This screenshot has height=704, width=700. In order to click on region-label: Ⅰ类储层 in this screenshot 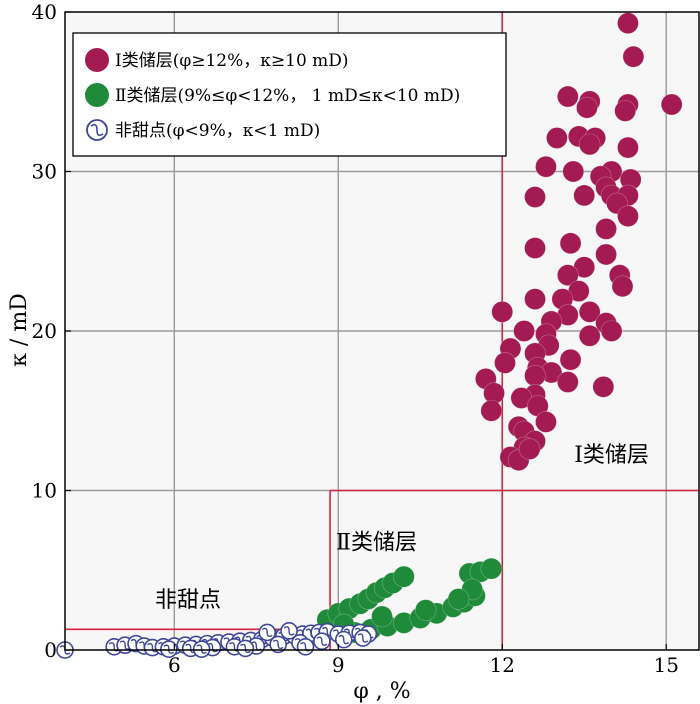, I will do `click(611, 455)`.